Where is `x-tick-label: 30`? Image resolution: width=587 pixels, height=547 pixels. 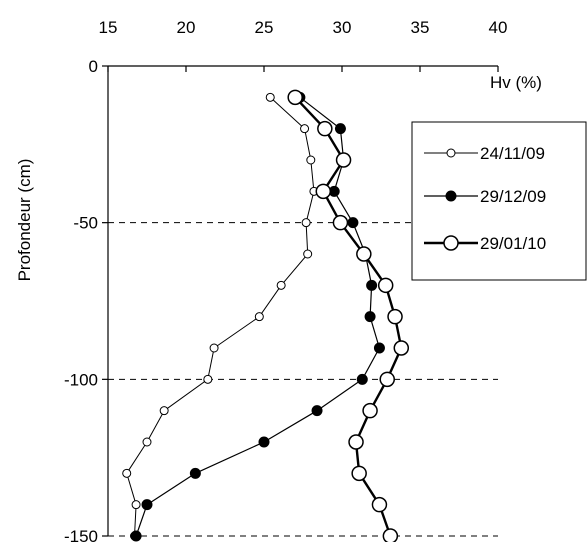 x-tick-label: 30 is located at coordinates (342, 27).